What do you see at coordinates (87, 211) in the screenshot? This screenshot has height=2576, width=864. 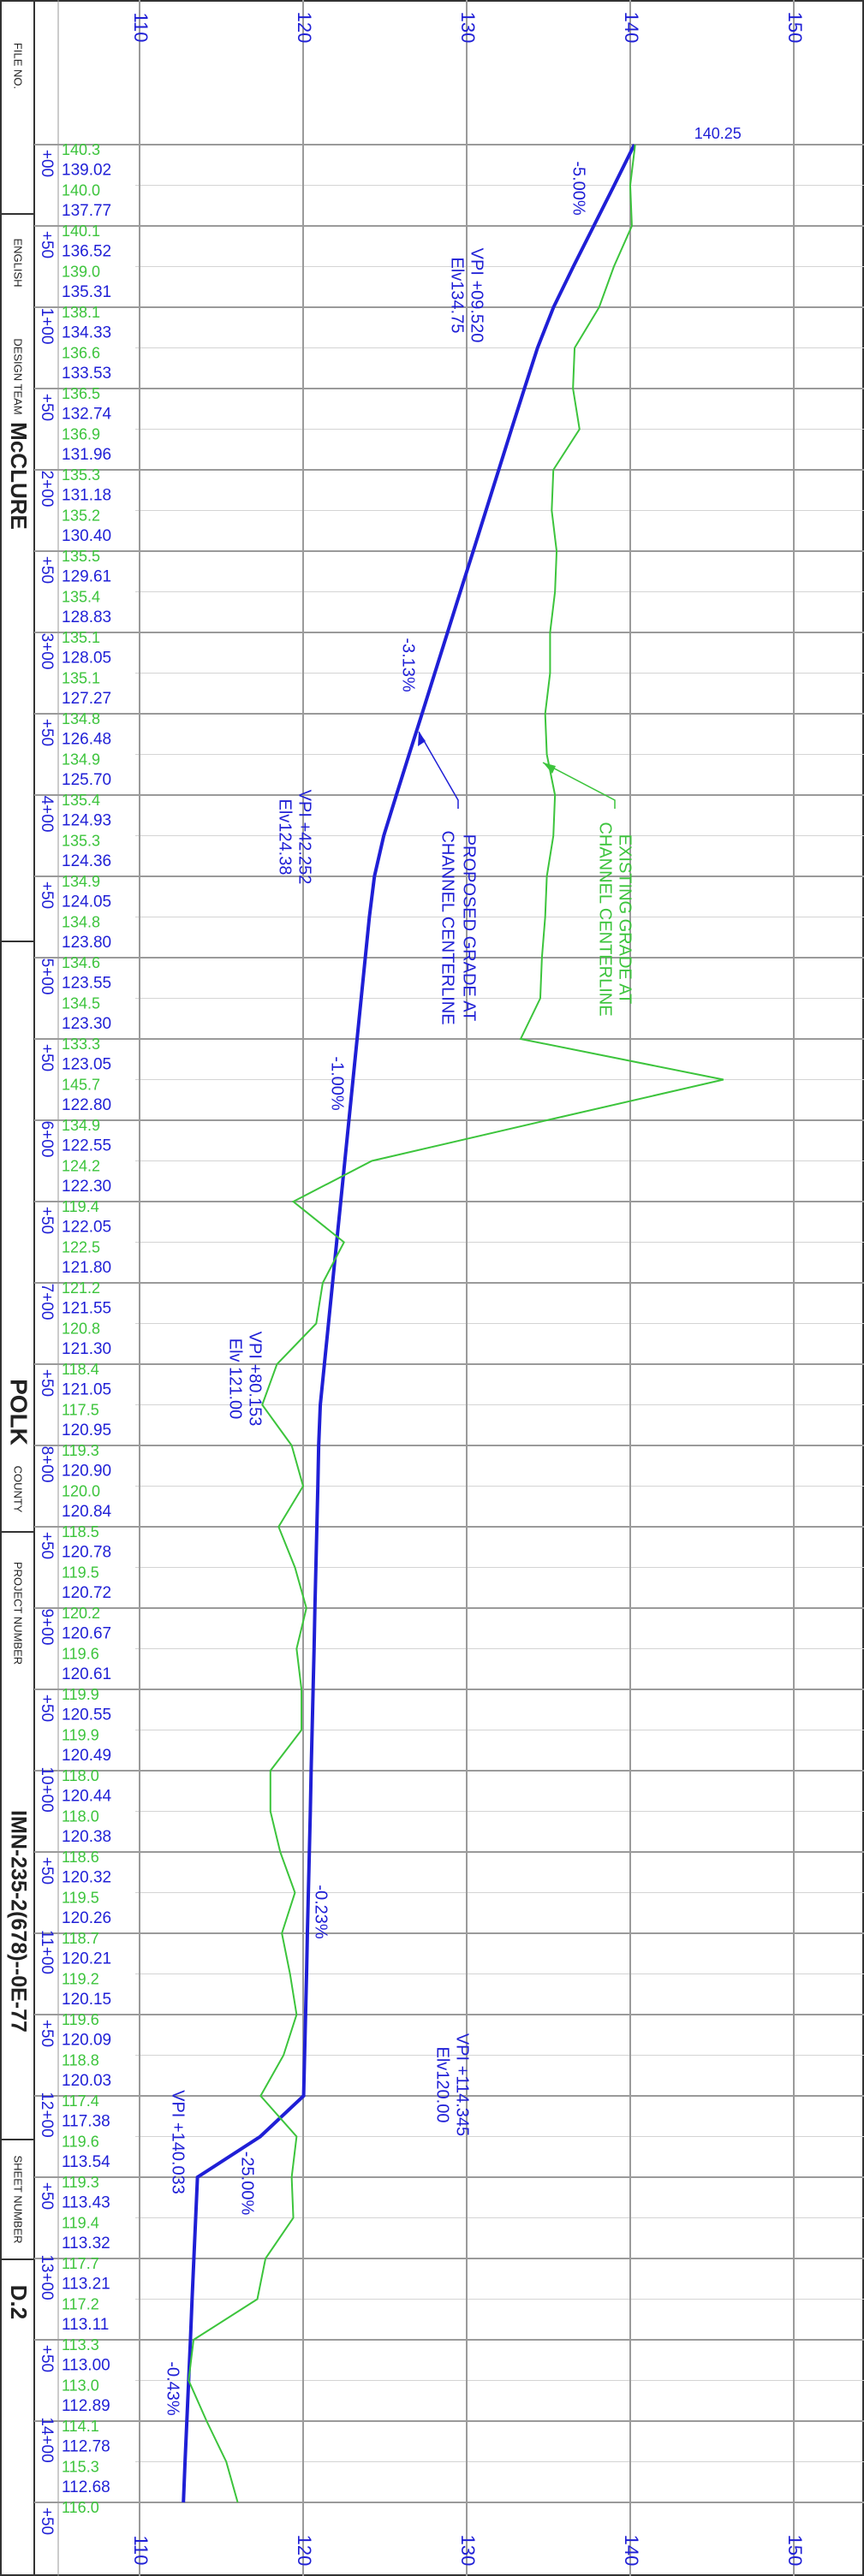 I see `proposed-elevation-label: 137.77` at bounding box center [87, 211].